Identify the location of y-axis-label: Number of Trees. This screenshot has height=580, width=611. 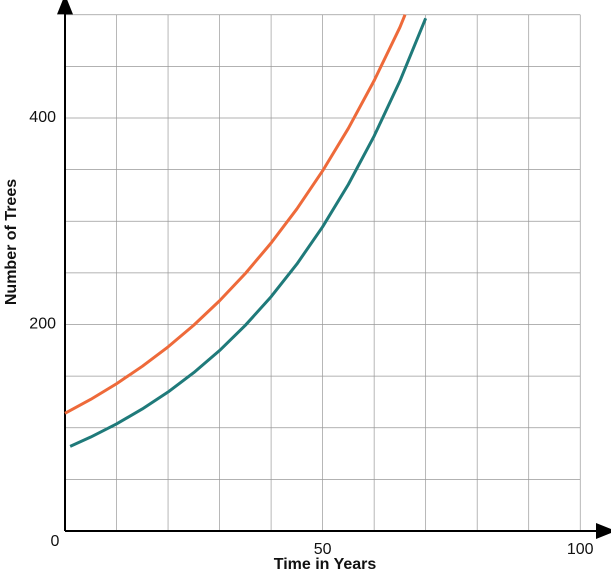
(11, 242).